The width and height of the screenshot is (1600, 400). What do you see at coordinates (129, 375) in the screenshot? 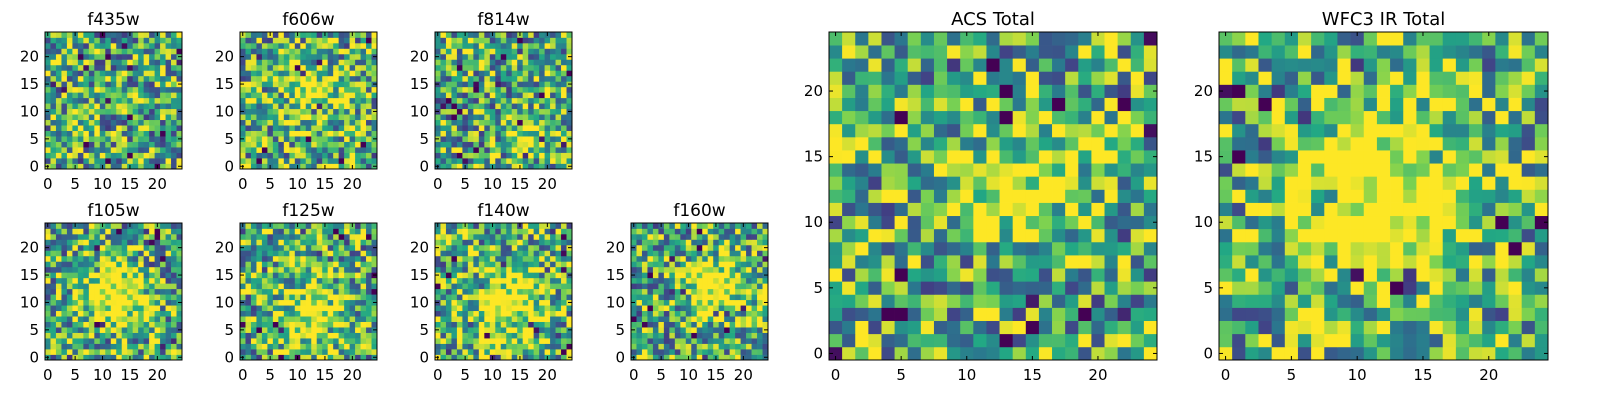
I see `x-tick-label: 15` at bounding box center [129, 375].